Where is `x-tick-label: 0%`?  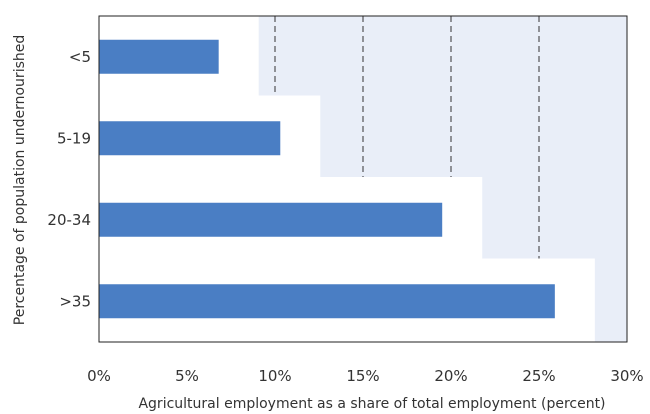 x-tick-label: 0% is located at coordinates (99, 376).